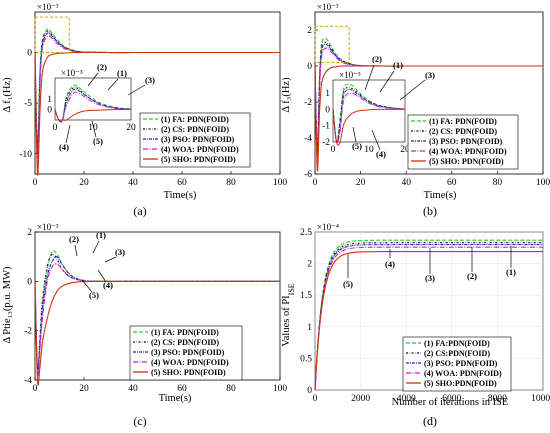 Image resolution: width=550 pixels, height=433 pixels. I want to click on y-exponent-label: ×10⁻⁴, so click(328, 227).